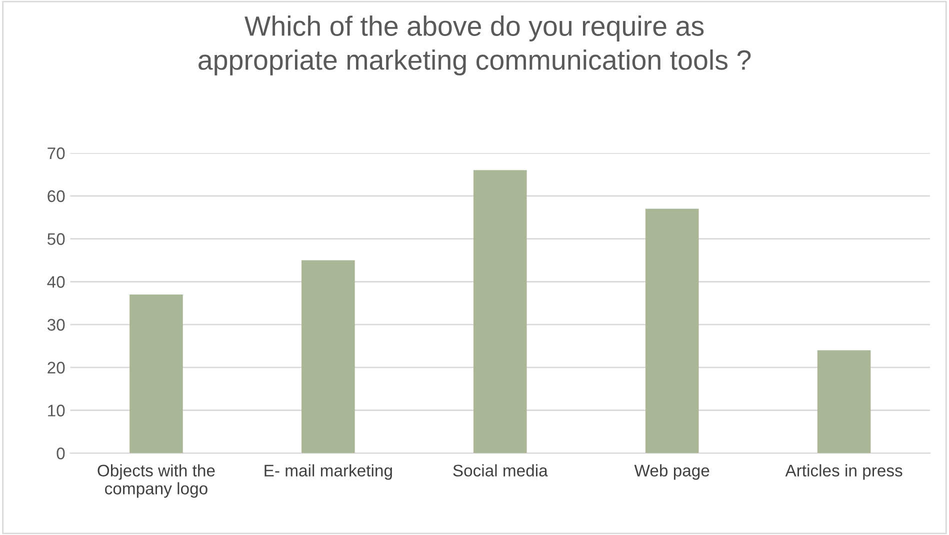  Describe the element at coordinates (56, 239) in the screenshot. I see `y-tick-label: 50` at that location.